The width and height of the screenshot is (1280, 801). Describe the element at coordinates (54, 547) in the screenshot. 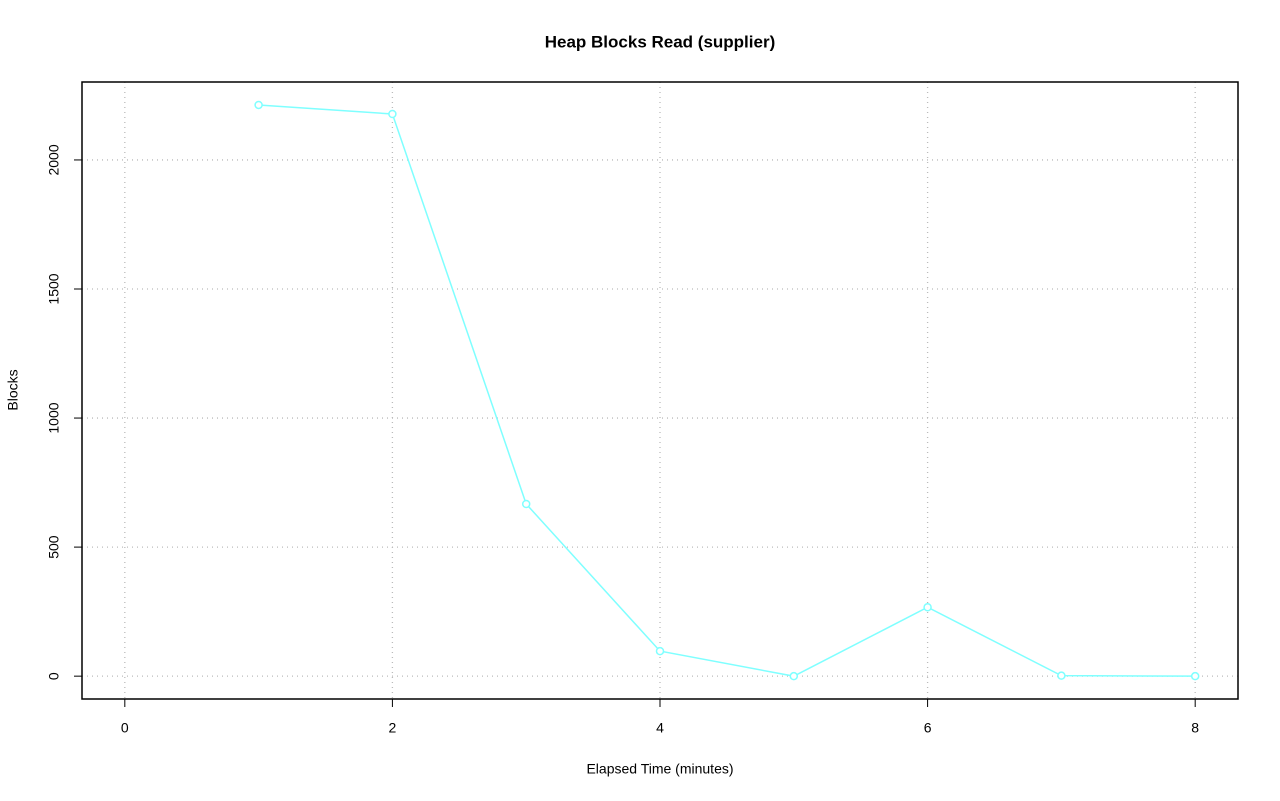

I see `y-tick-label: 500` at that location.